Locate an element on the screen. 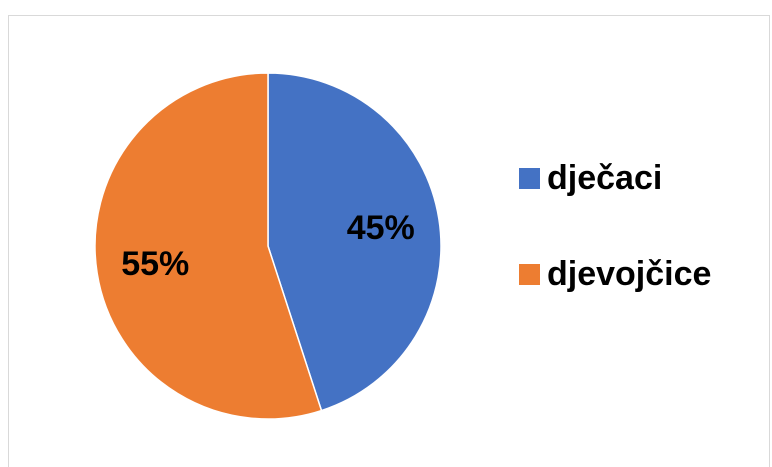  legend-item-djevojčice: djevojčice is located at coordinates (615, 274).